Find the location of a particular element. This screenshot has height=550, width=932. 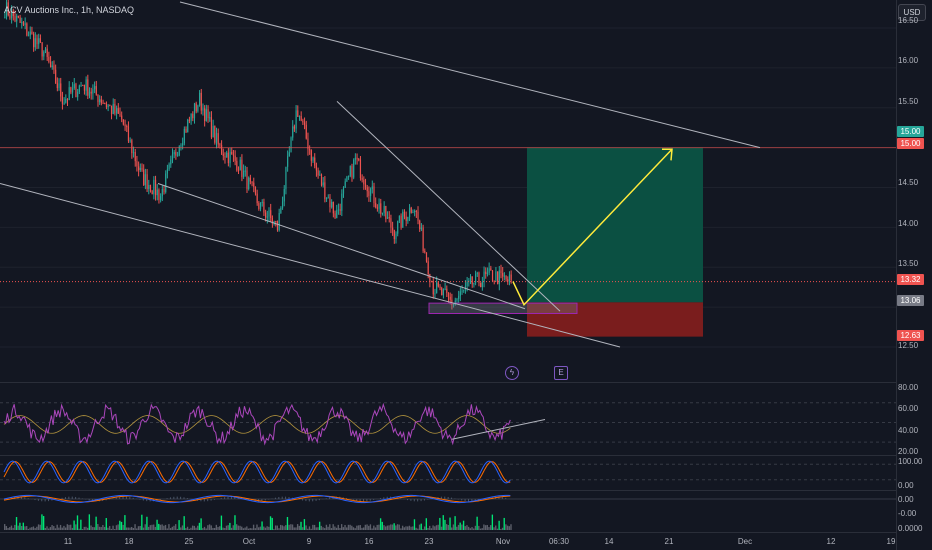

lightning-icon: ϟ is located at coordinates (512, 373).